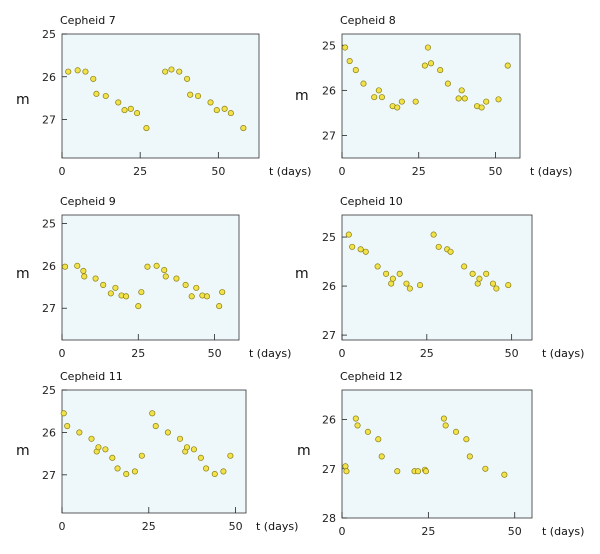 Image resolution: width=600 pixels, height=554 pixels. Describe the element at coordinates (440, 454) in the screenshot. I see `chart-panel-6: Cepheid 12 m t (days) 26 27 280 25 50` at that location.